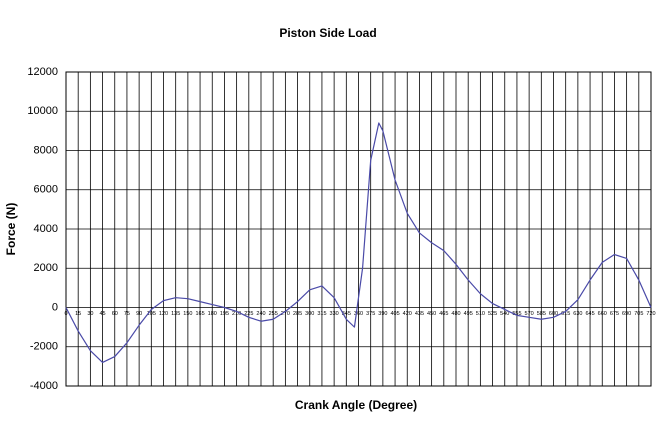 This screenshot has height=440, width=660. I want to click on x-tick-label: 675, so click(614, 314).